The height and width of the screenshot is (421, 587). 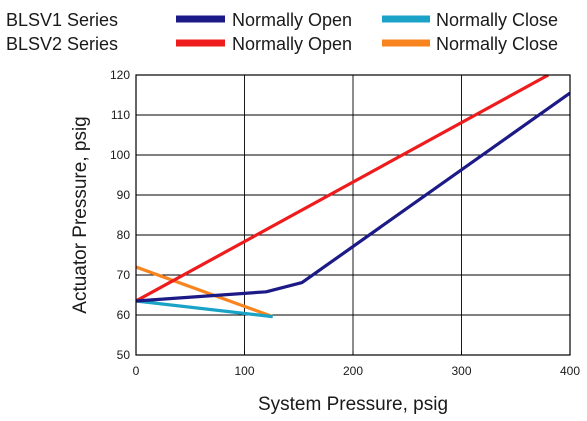 I want to click on series-line-blsv2-series-normally-close, so click(x=205, y=292).